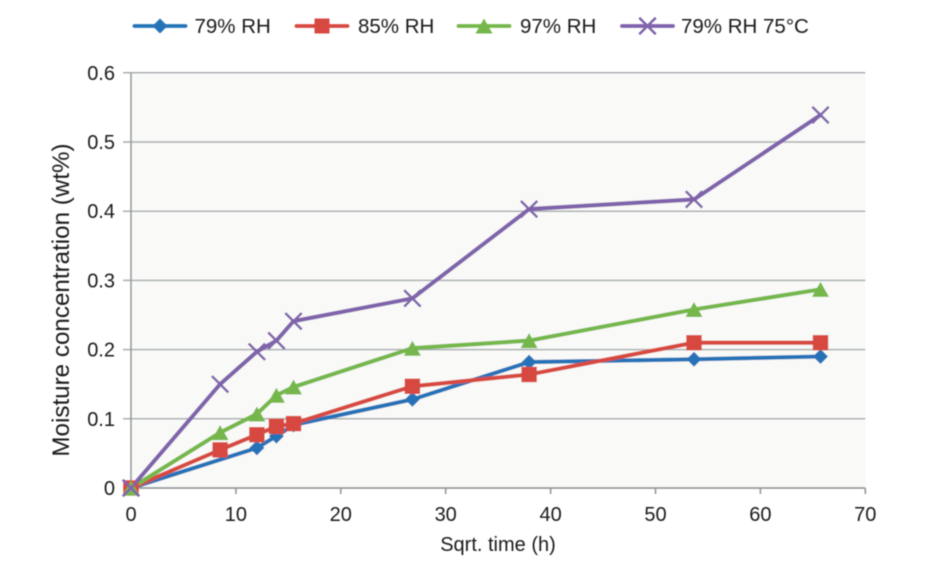  I want to click on svg-text: 85% RH, so click(396, 26).